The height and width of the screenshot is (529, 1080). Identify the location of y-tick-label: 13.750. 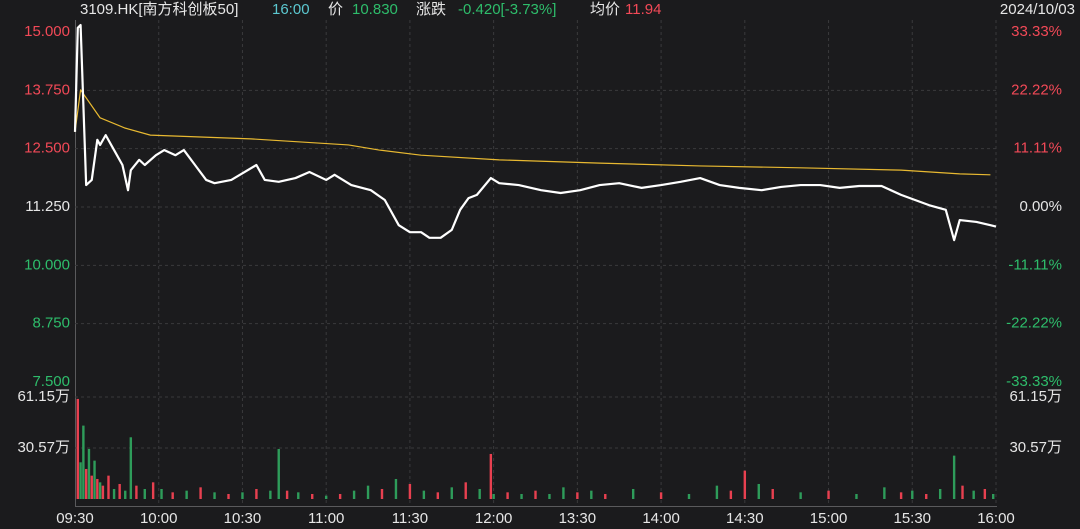
(47, 89).